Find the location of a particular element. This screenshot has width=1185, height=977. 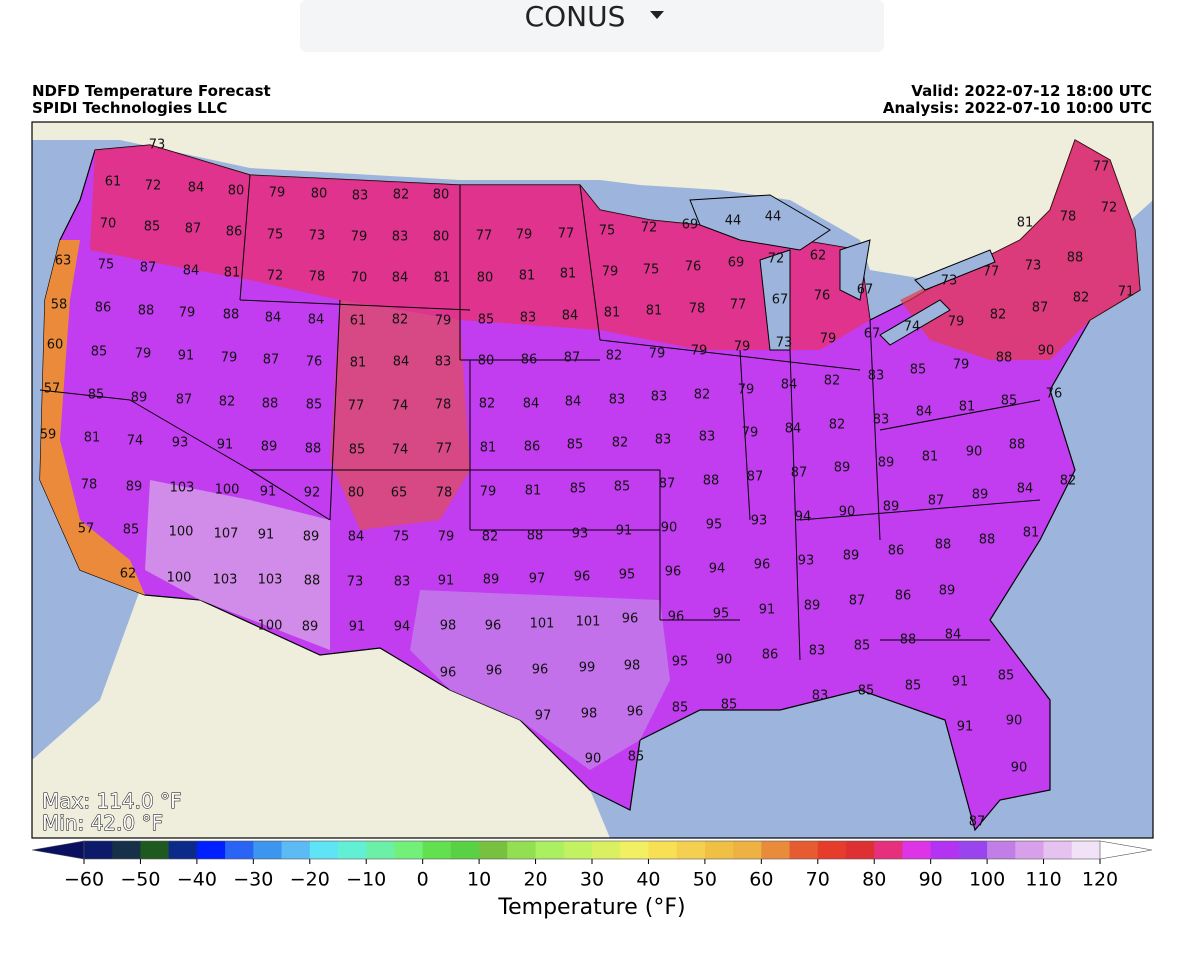

map-title: NDFD Temperature Forecast is located at coordinates (151, 91).